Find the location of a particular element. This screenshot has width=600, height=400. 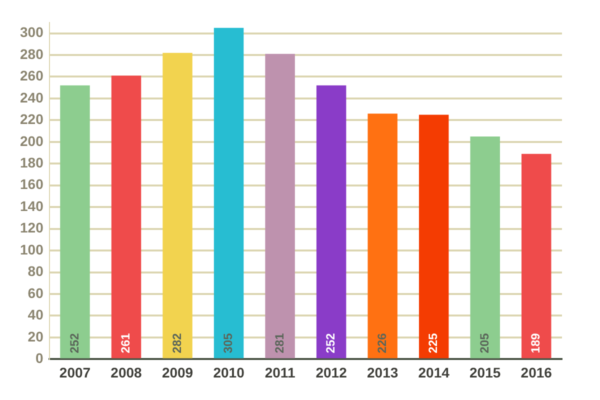

y-tick-label: 0 is located at coordinates (40, 358).